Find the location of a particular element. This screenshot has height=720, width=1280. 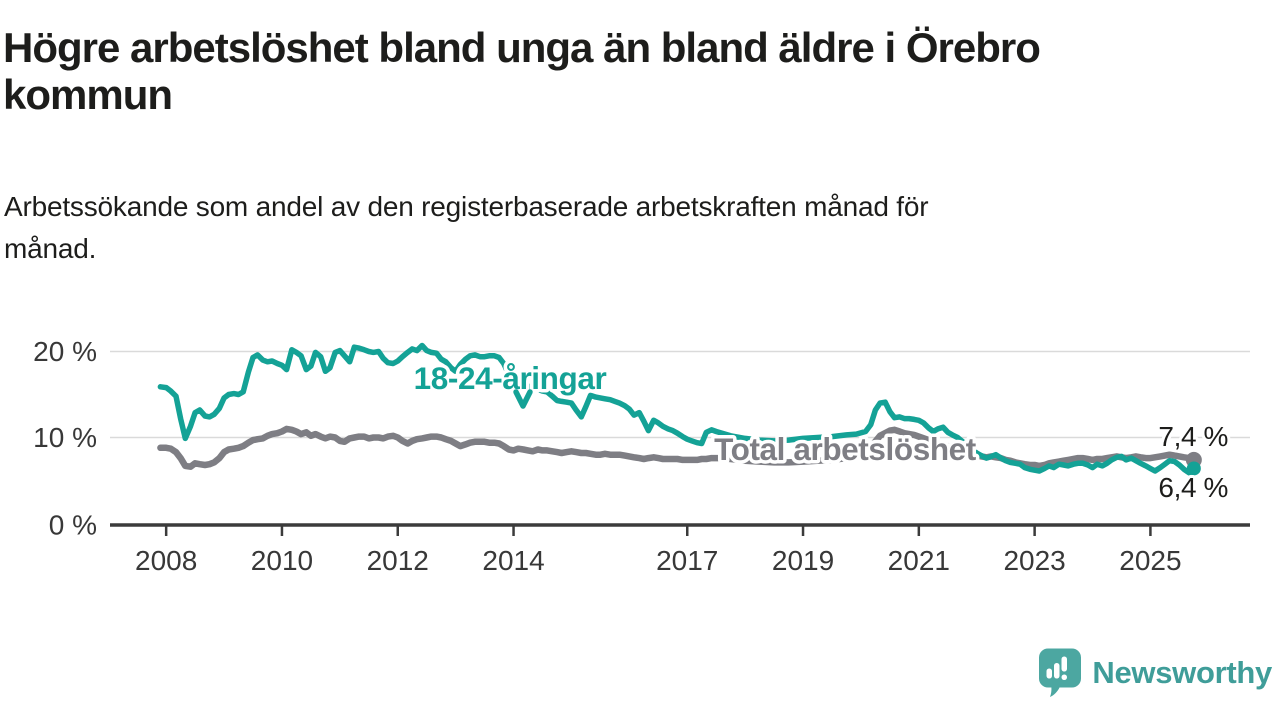

newsworthy-wordmark: Newsworthy is located at coordinates (1182, 672).